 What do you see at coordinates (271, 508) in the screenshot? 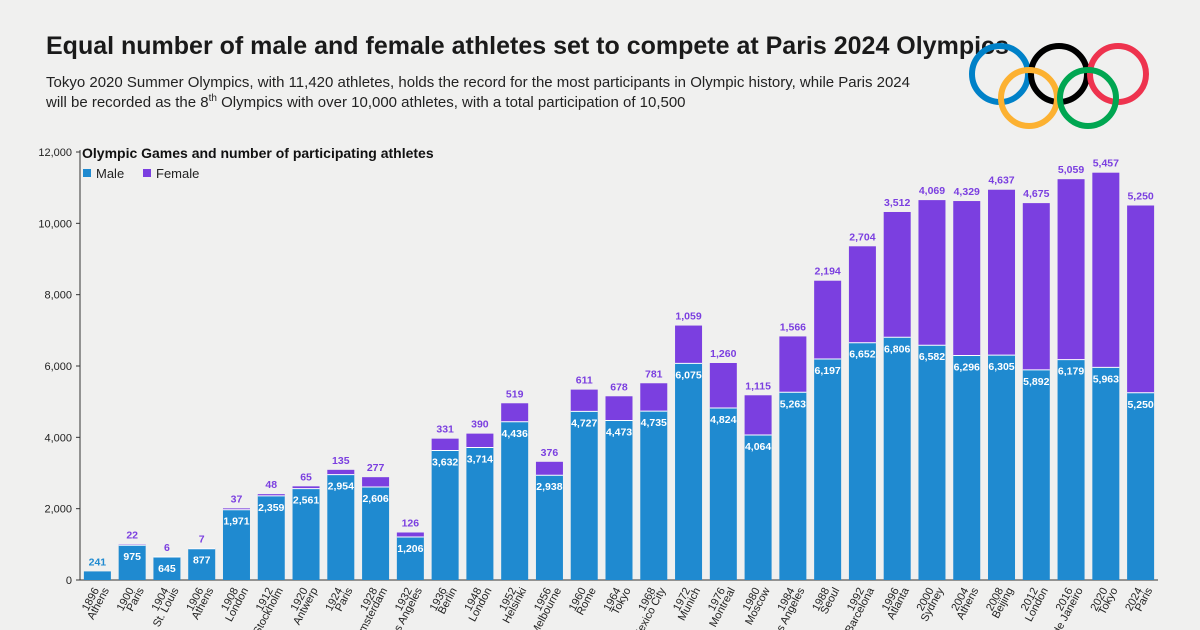
I see `value-label-male-1912: 2,359` at bounding box center [271, 508].